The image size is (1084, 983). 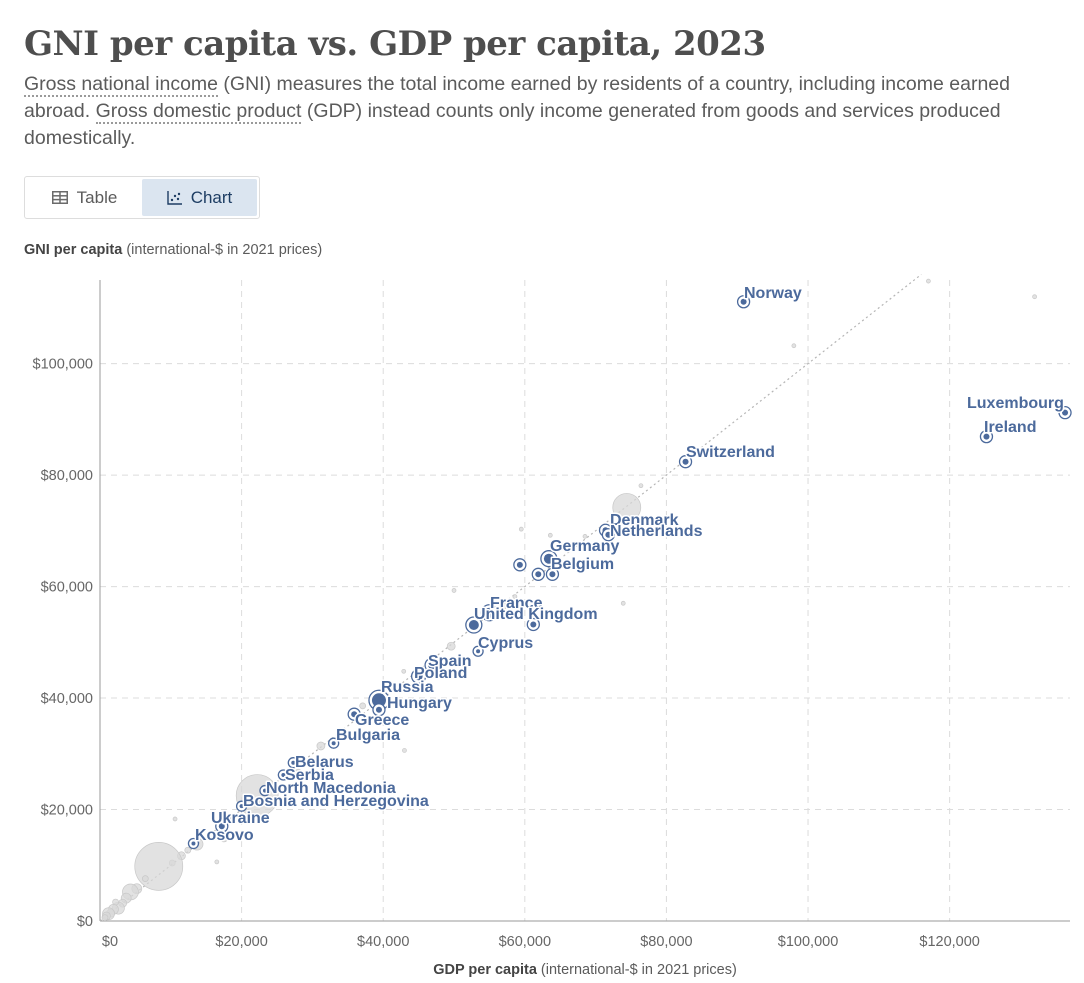 I want to click on y-tick-label: $80,000, so click(x=67, y=476).